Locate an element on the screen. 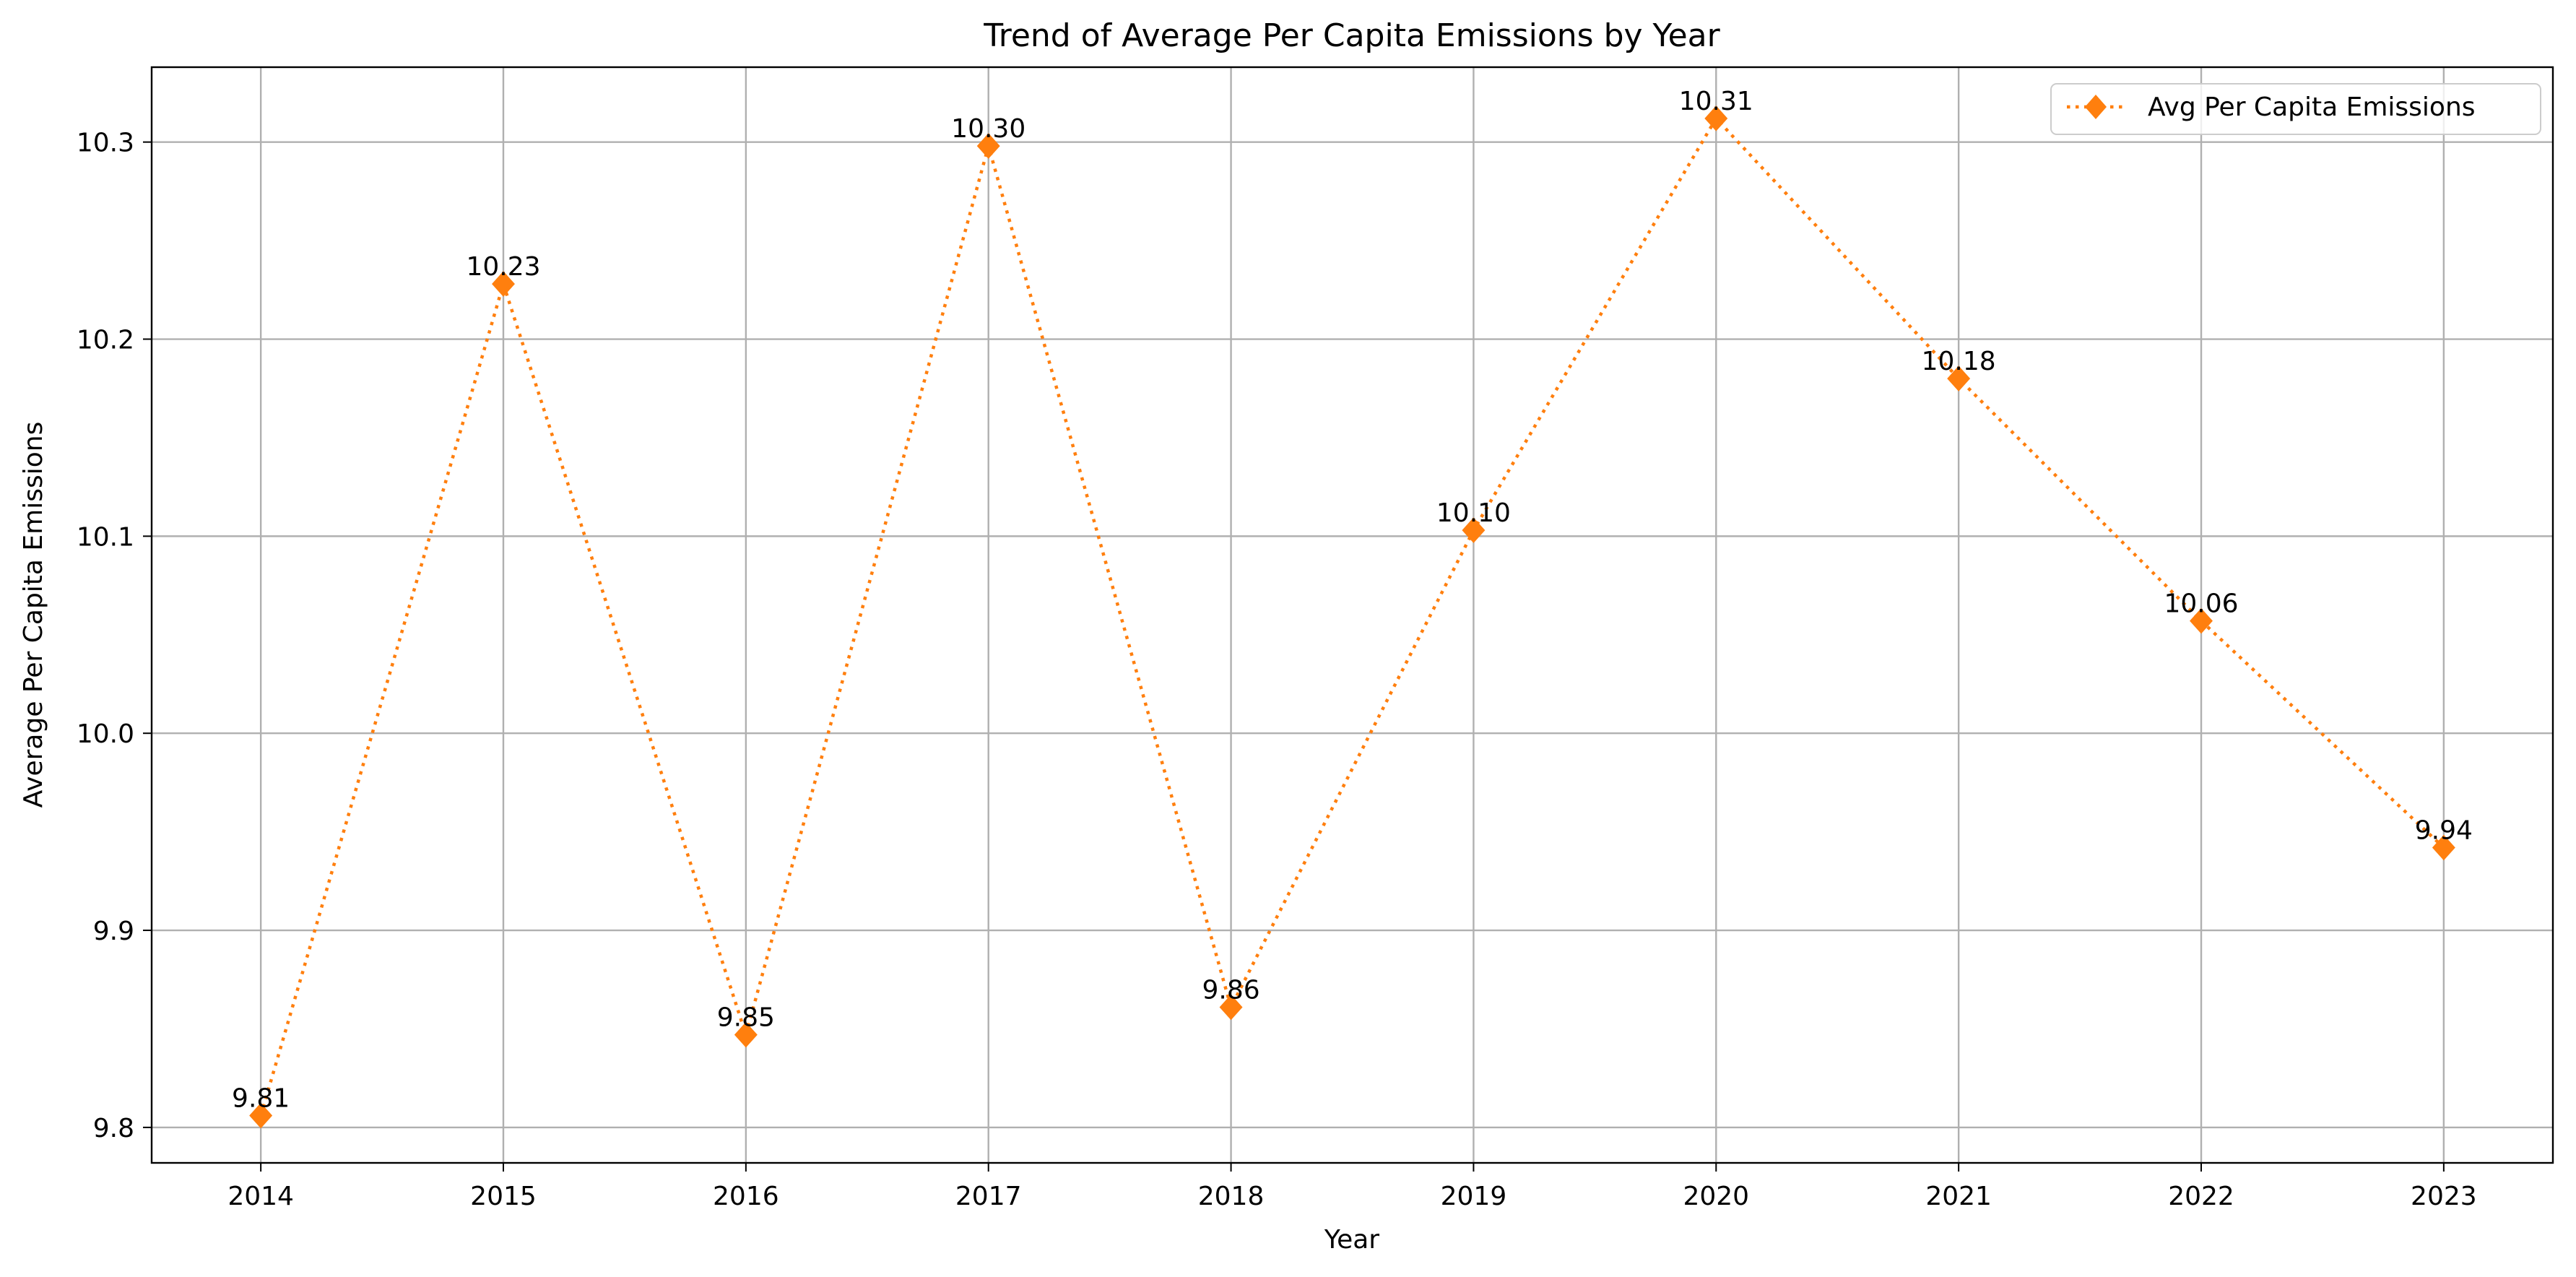 The image size is (2576, 1277). x-tick-label: 2014 is located at coordinates (260, 1196).